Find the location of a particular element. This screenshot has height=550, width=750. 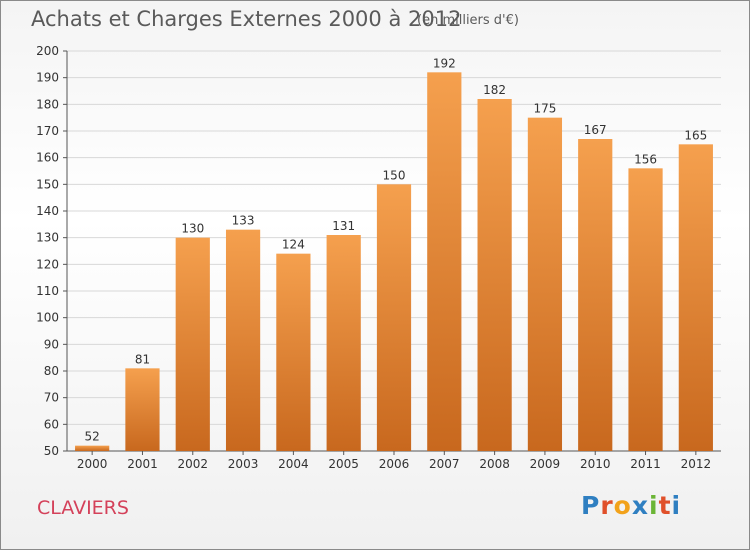

y-tick-label: 100 is located at coordinates (47, 318).